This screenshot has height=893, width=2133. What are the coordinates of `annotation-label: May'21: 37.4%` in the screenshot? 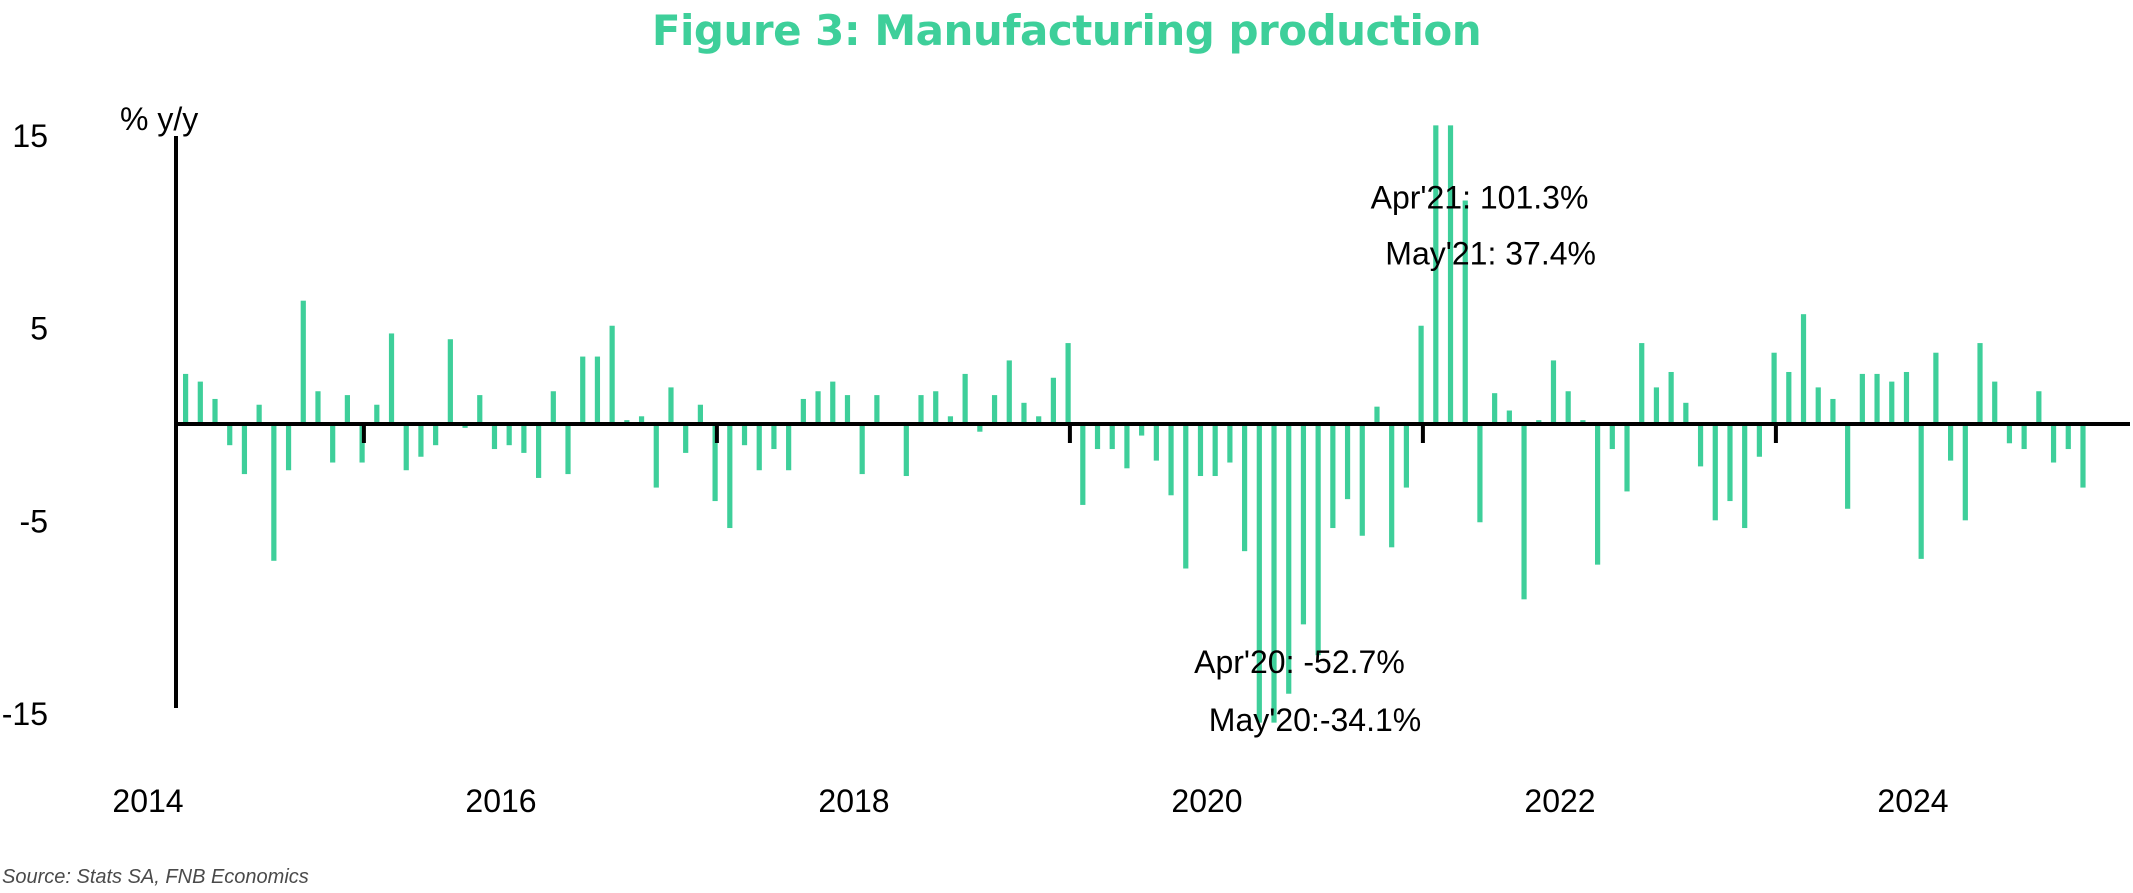 It's located at (1490, 254).